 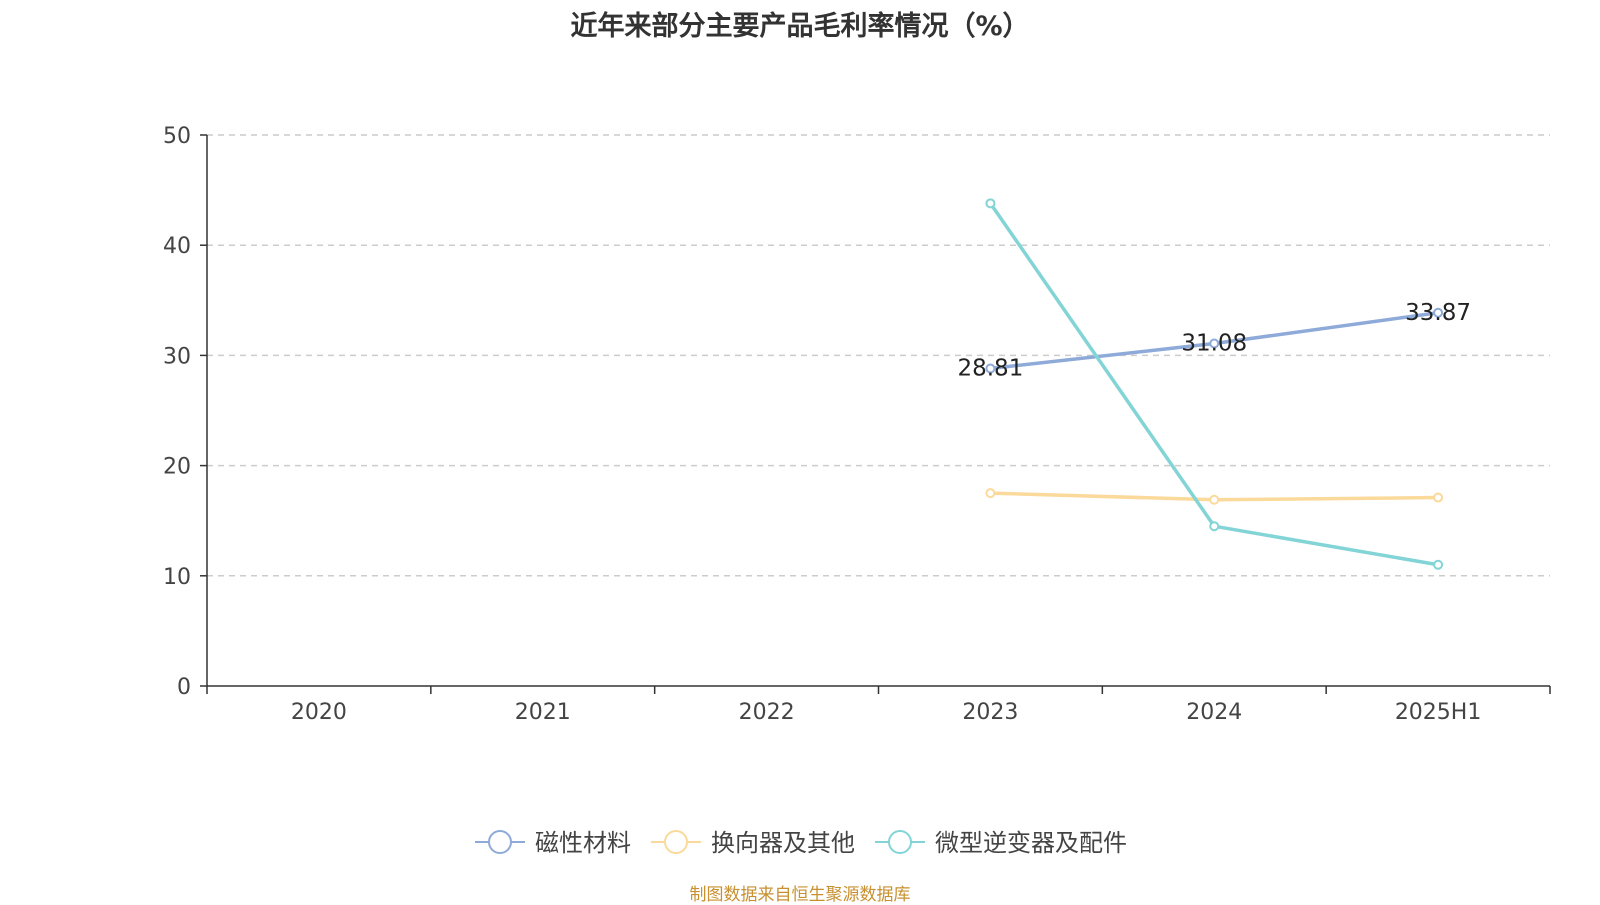 I want to click on legend: 磁性材料 换向器及其他 微型逆变器及配件, so click(x=801, y=843).